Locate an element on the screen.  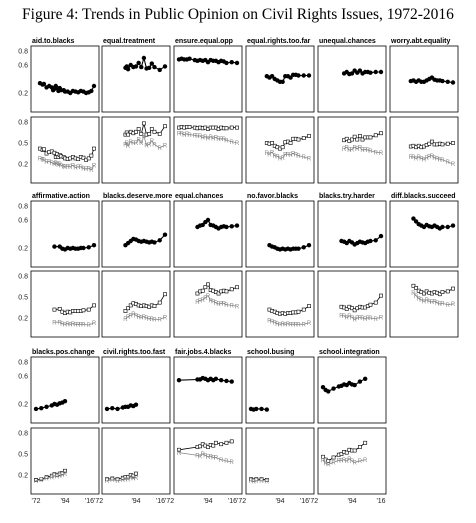
series-overall-worry.abt.equality-point is located at coordinates (453, 82).